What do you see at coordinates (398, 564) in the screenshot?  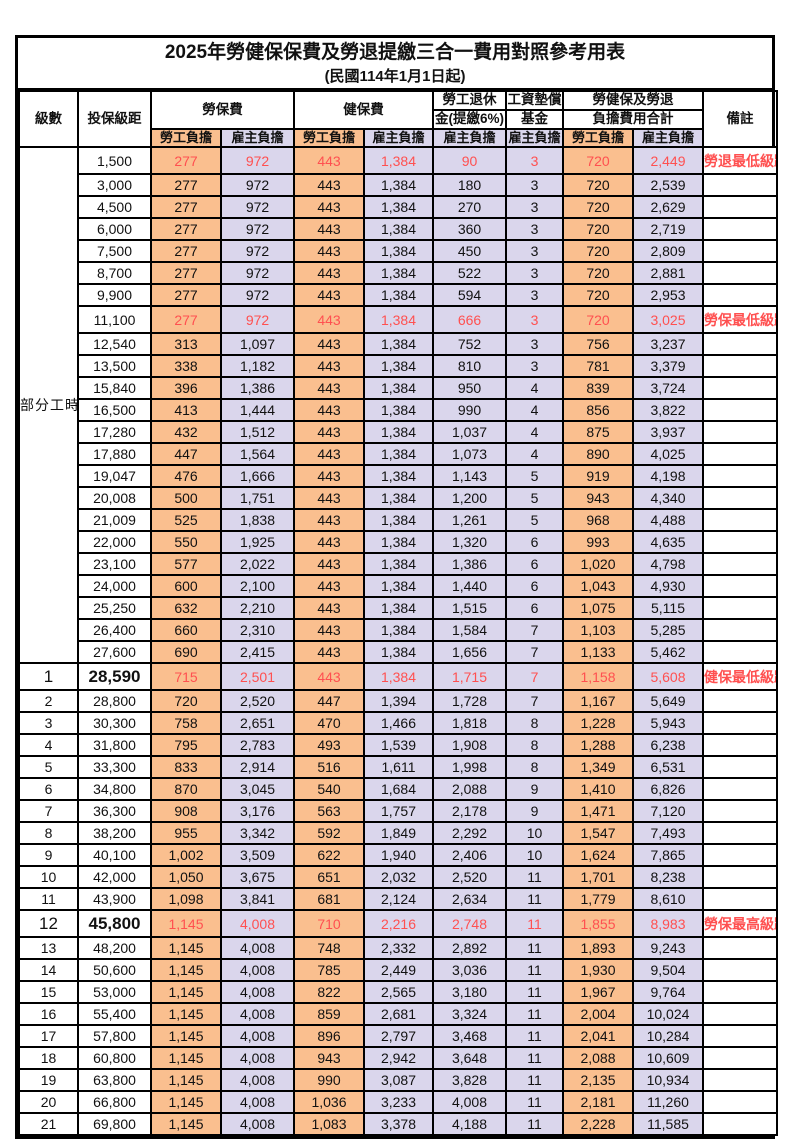 I see `table-row: 23,100 577 2,022 443 1,384 1,386 6 1,020 4,798` at bounding box center [398, 564].